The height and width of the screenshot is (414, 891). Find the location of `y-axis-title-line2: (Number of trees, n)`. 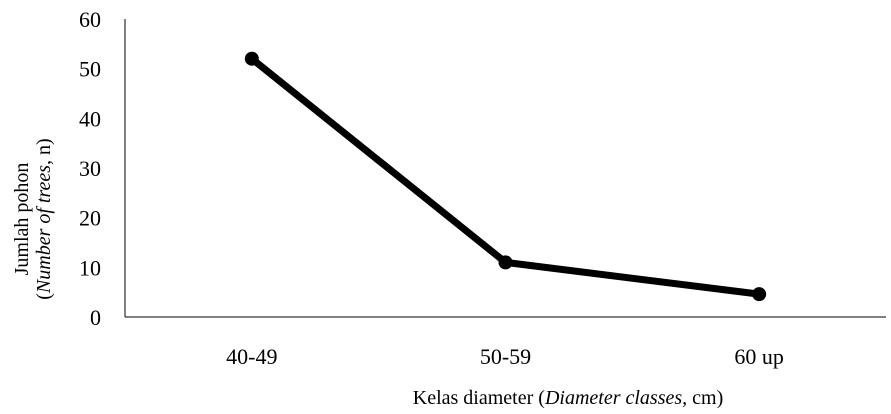

y-axis-title-line2: (Number of trees, n) is located at coordinates (44, 218).